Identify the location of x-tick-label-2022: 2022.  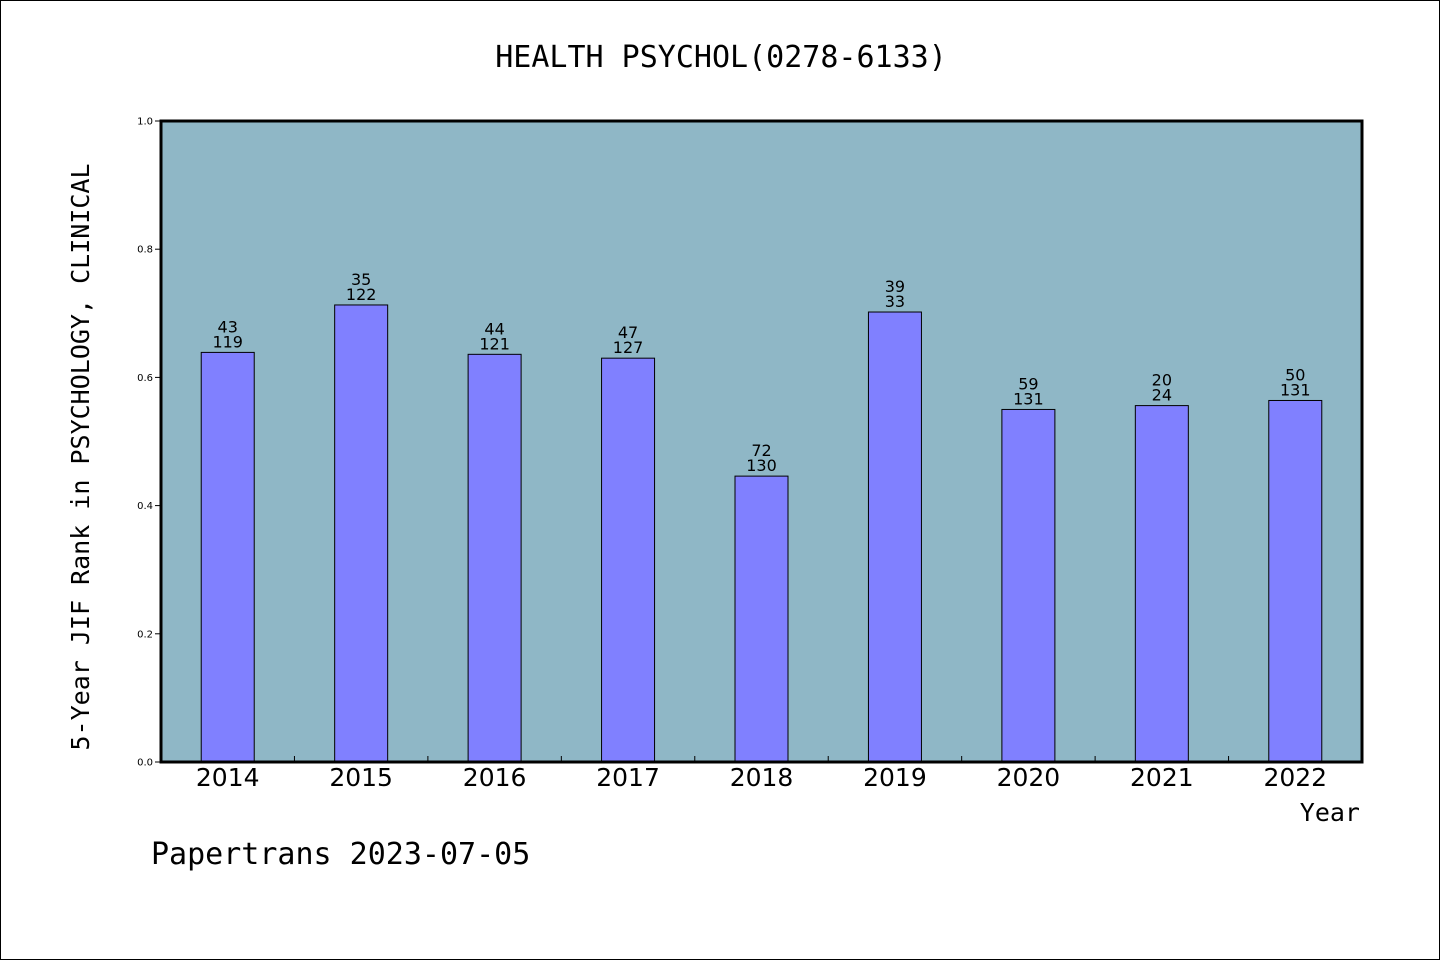
(1295, 777).